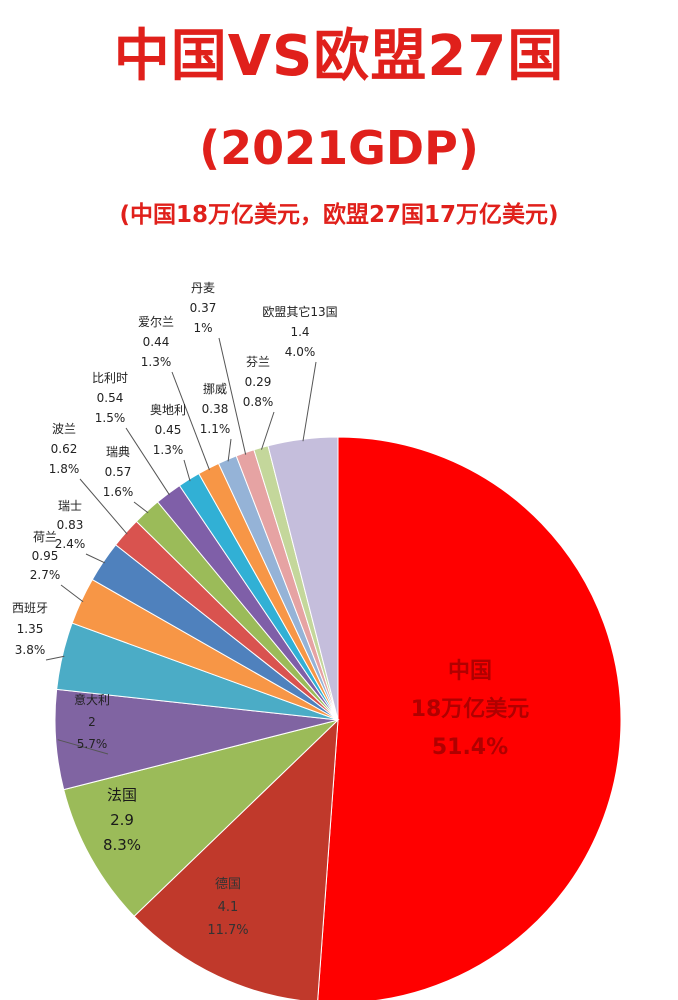 The image size is (678, 1000). What do you see at coordinates (258, 402) in the screenshot?
I see `slice-percent-14: 0.8%` at bounding box center [258, 402].